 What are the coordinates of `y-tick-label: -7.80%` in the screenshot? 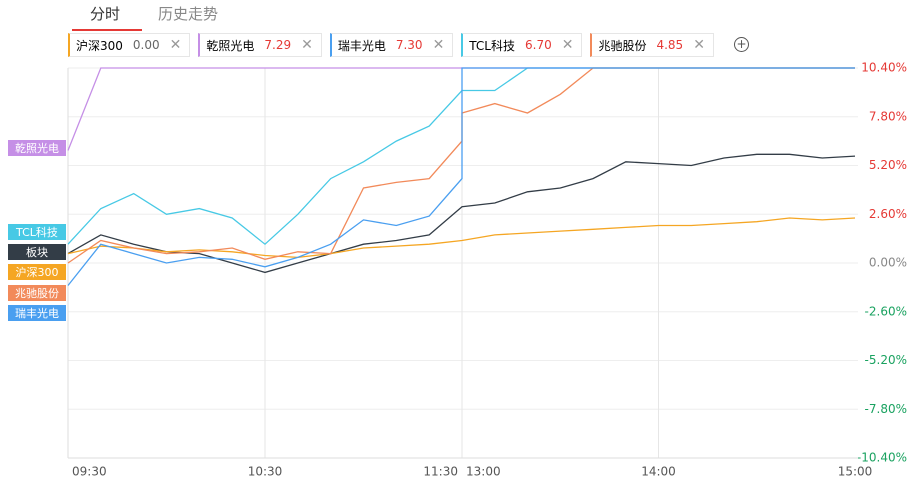 It's located at (886, 409).